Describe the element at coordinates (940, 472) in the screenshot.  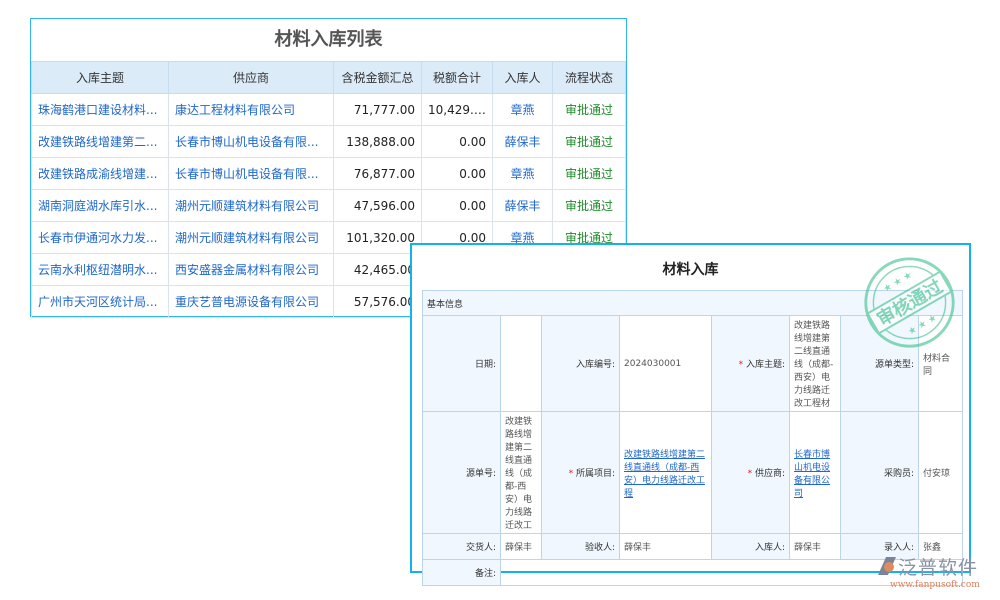
I see `buyer-value: 付安琼` at that location.